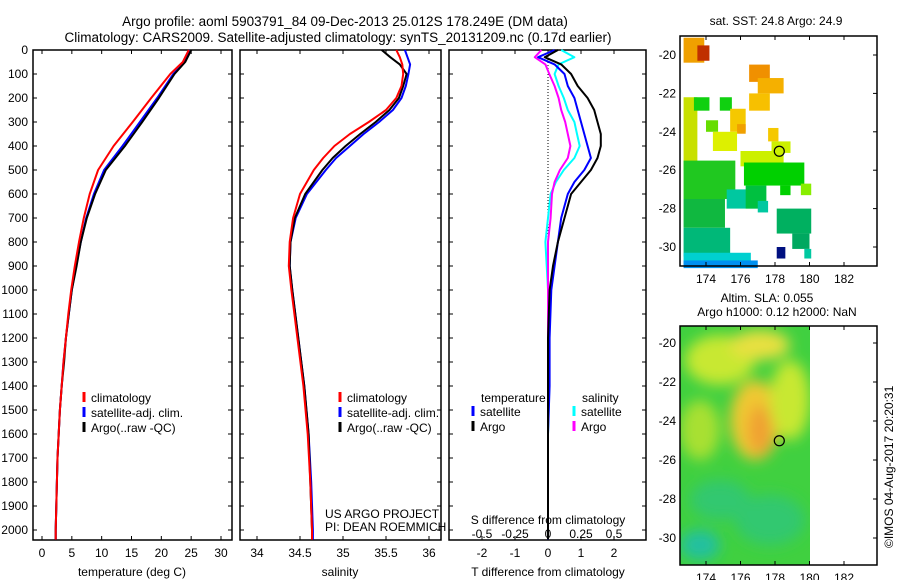 This screenshot has height=580, width=900. What do you see at coordinates (515, 553) in the screenshot?
I see `t-diff-tick-label: -1` at bounding box center [515, 553].